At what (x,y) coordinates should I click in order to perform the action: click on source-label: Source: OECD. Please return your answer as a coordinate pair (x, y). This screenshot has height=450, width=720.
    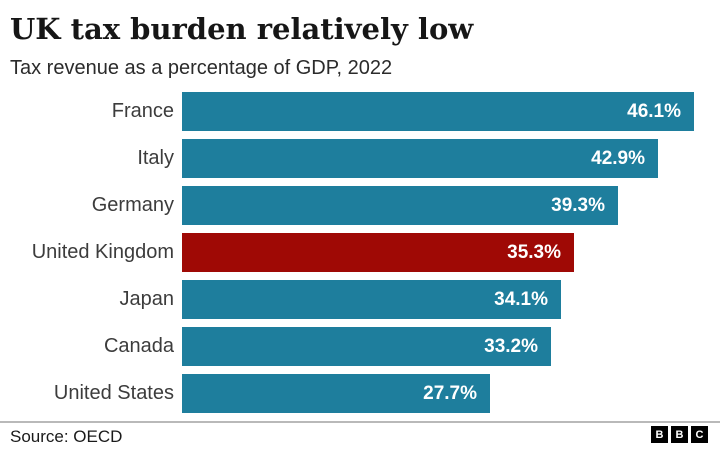
    Looking at the image, I should click on (66, 436).